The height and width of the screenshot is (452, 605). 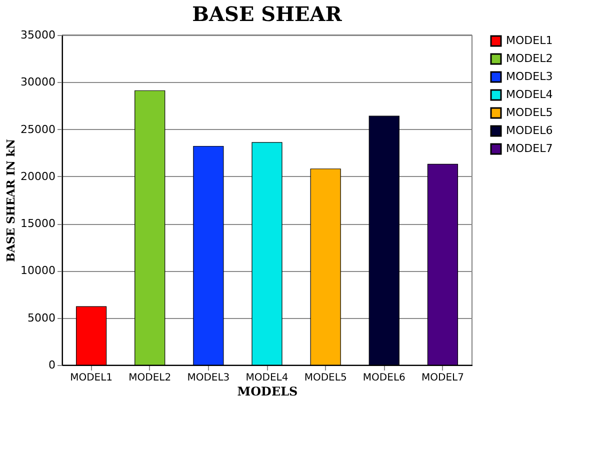 I want to click on y-tick-label: 5000, so click(x=42, y=317).